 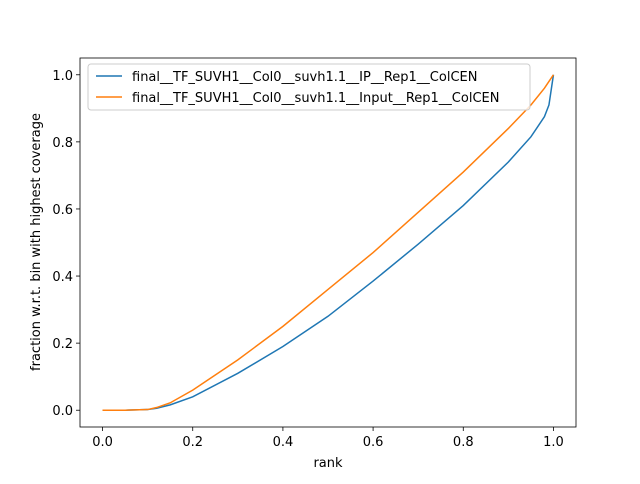 I want to click on y-tick-label: 1.0, so click(x=62, y=76).